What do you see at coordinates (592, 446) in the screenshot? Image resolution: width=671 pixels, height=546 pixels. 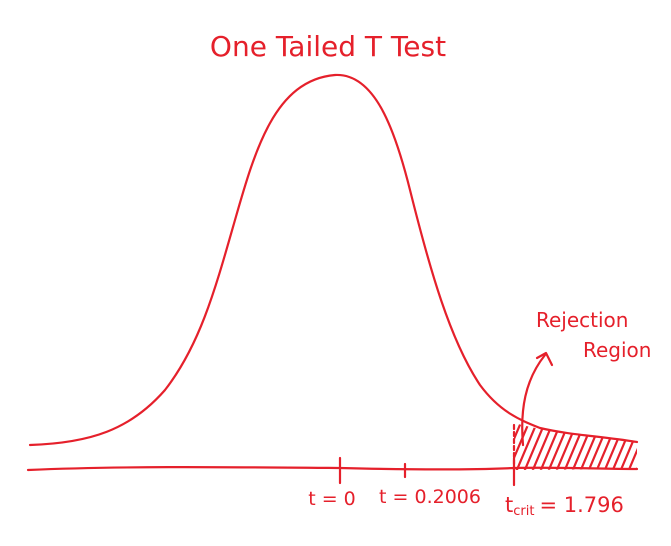 I see `rejection-region-hatch` at bounding box center [592, 446].